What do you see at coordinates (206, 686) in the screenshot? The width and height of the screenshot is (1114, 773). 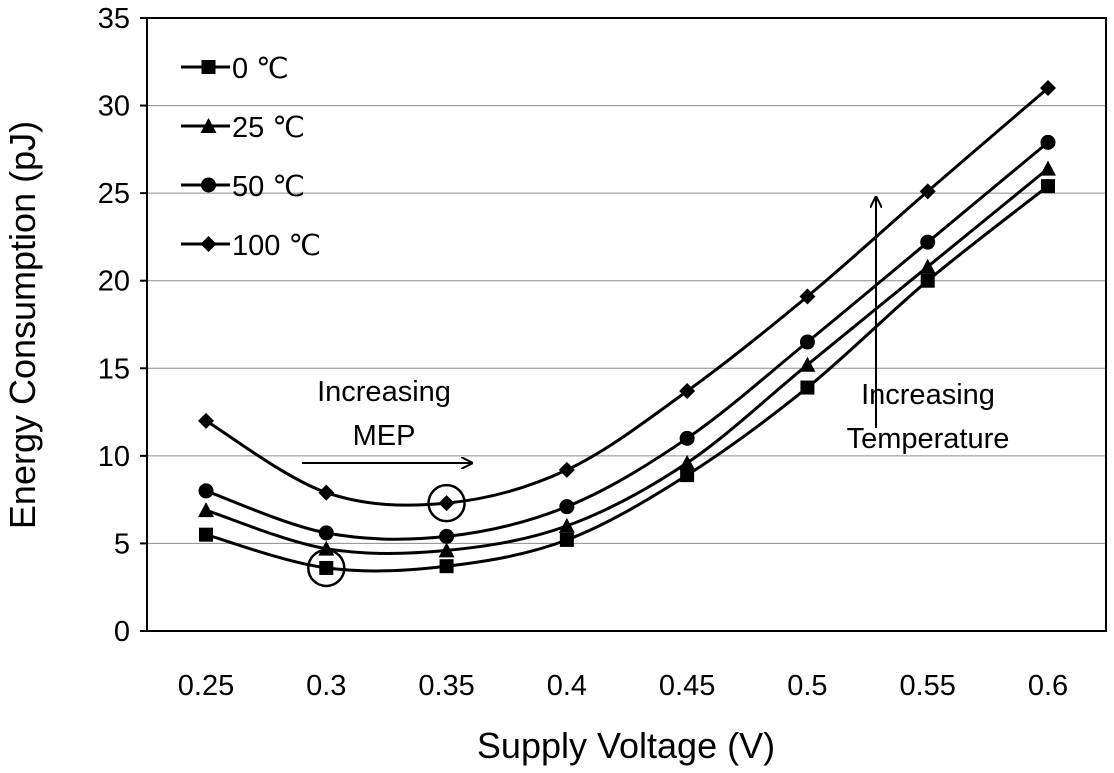 I see `x-tick-label: 0.25` at bounding box center [206, 686].